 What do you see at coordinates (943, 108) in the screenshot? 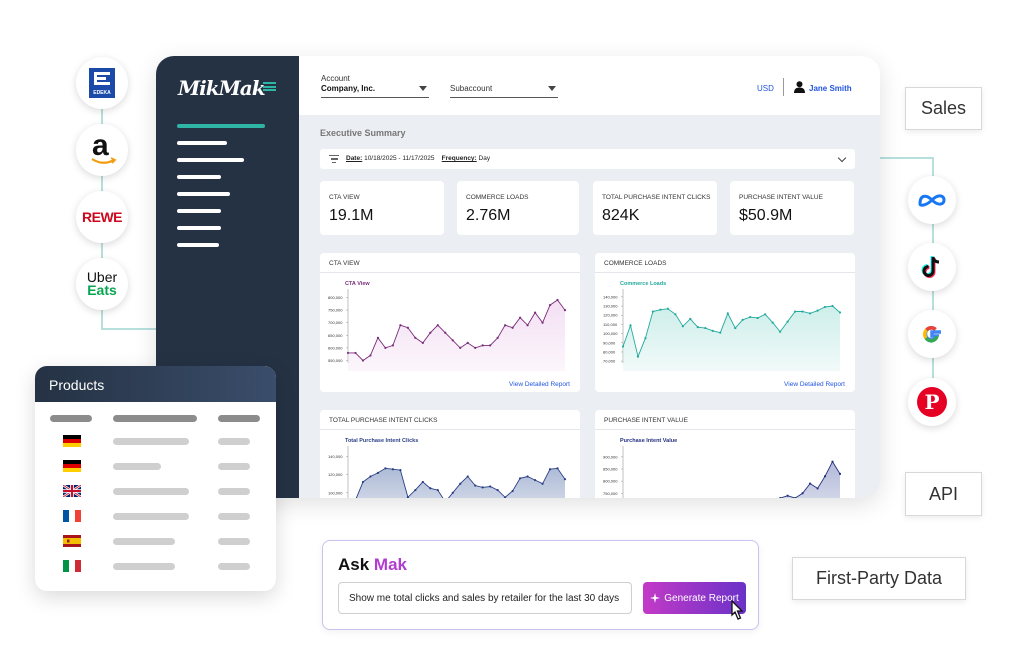
I see `sales-tag: Sales` at bounding box center [943, 108].